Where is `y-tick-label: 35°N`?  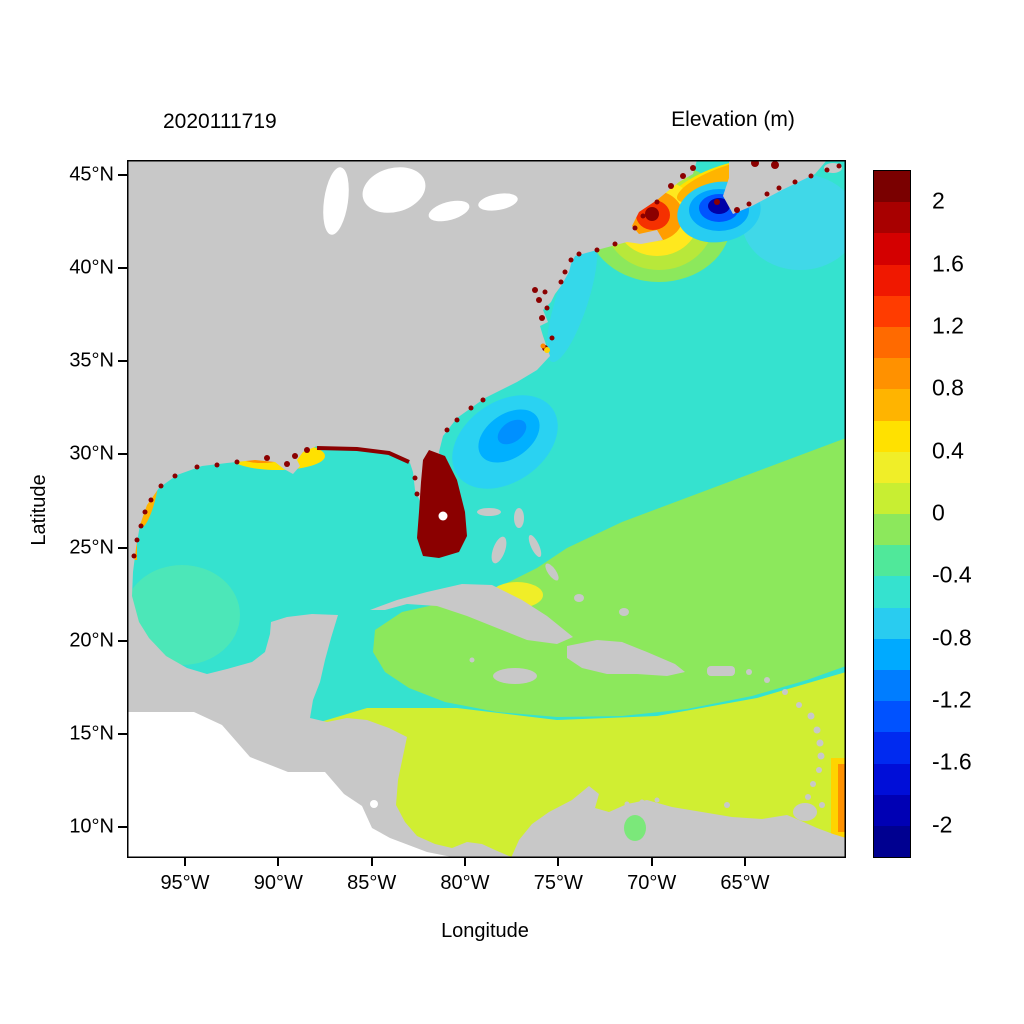
y-tick-label: 35°N is located at coordinates (91, 360).